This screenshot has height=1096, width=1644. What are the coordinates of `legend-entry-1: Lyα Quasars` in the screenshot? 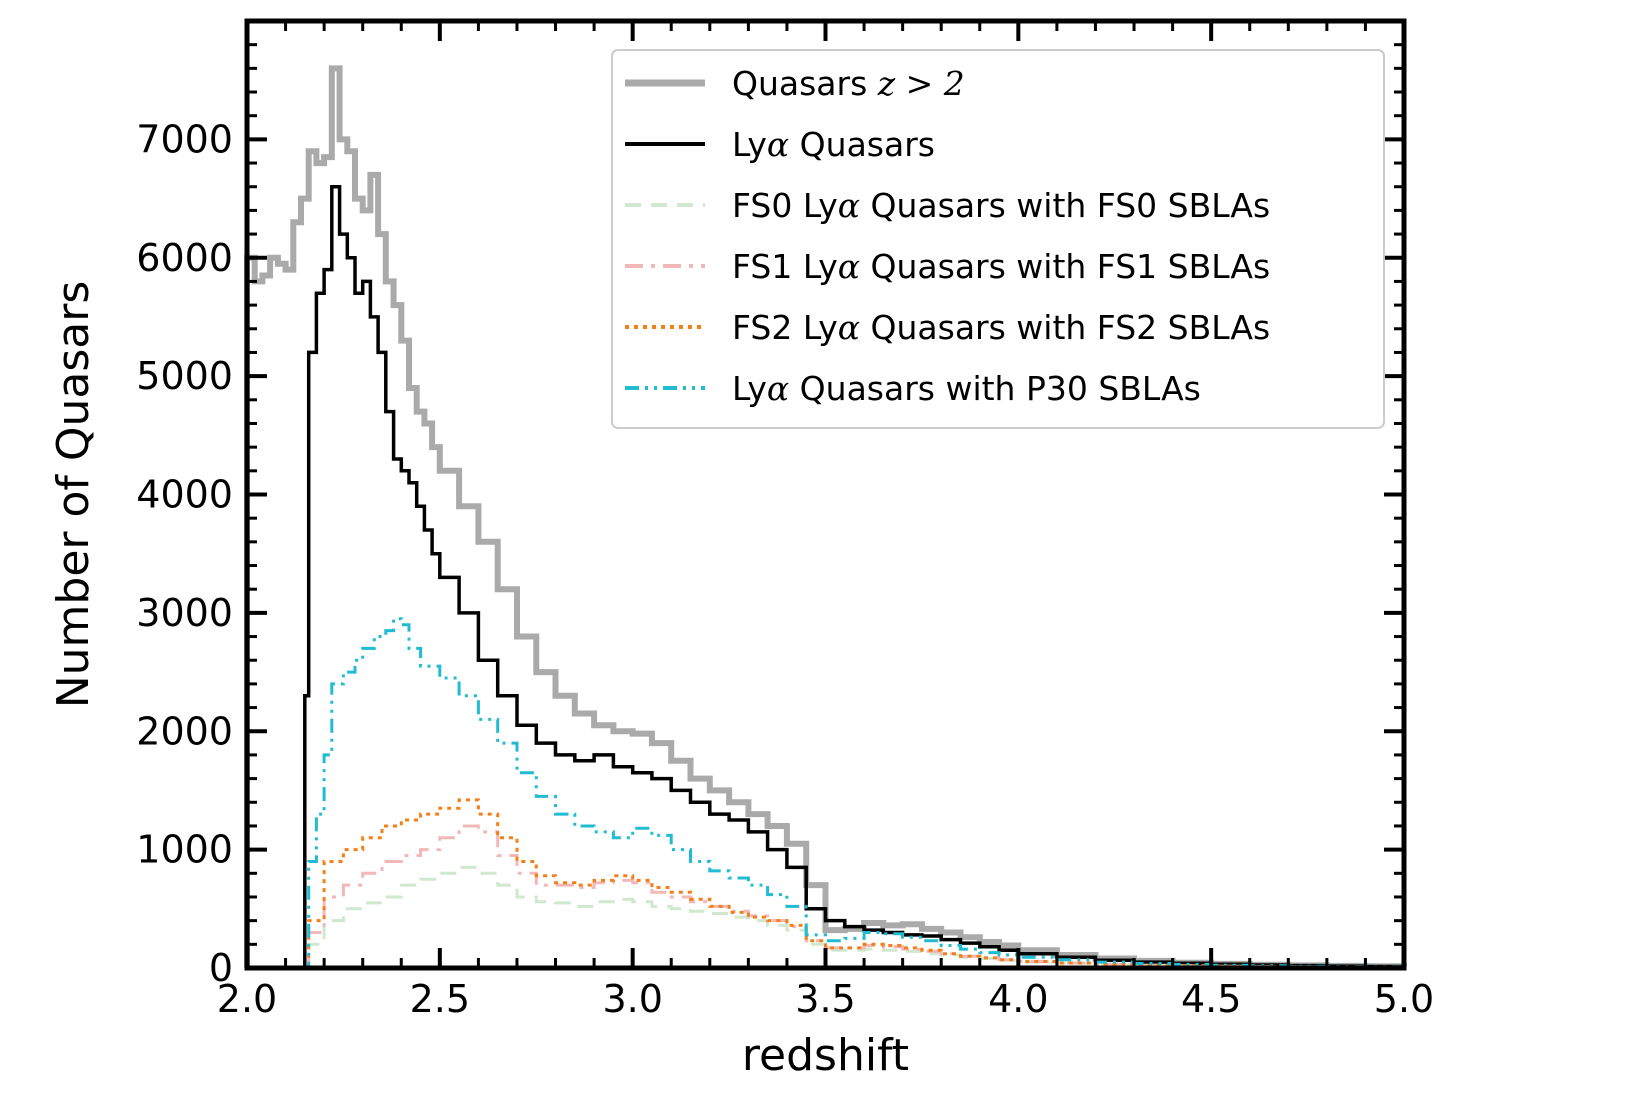 It's located at (833, 144).